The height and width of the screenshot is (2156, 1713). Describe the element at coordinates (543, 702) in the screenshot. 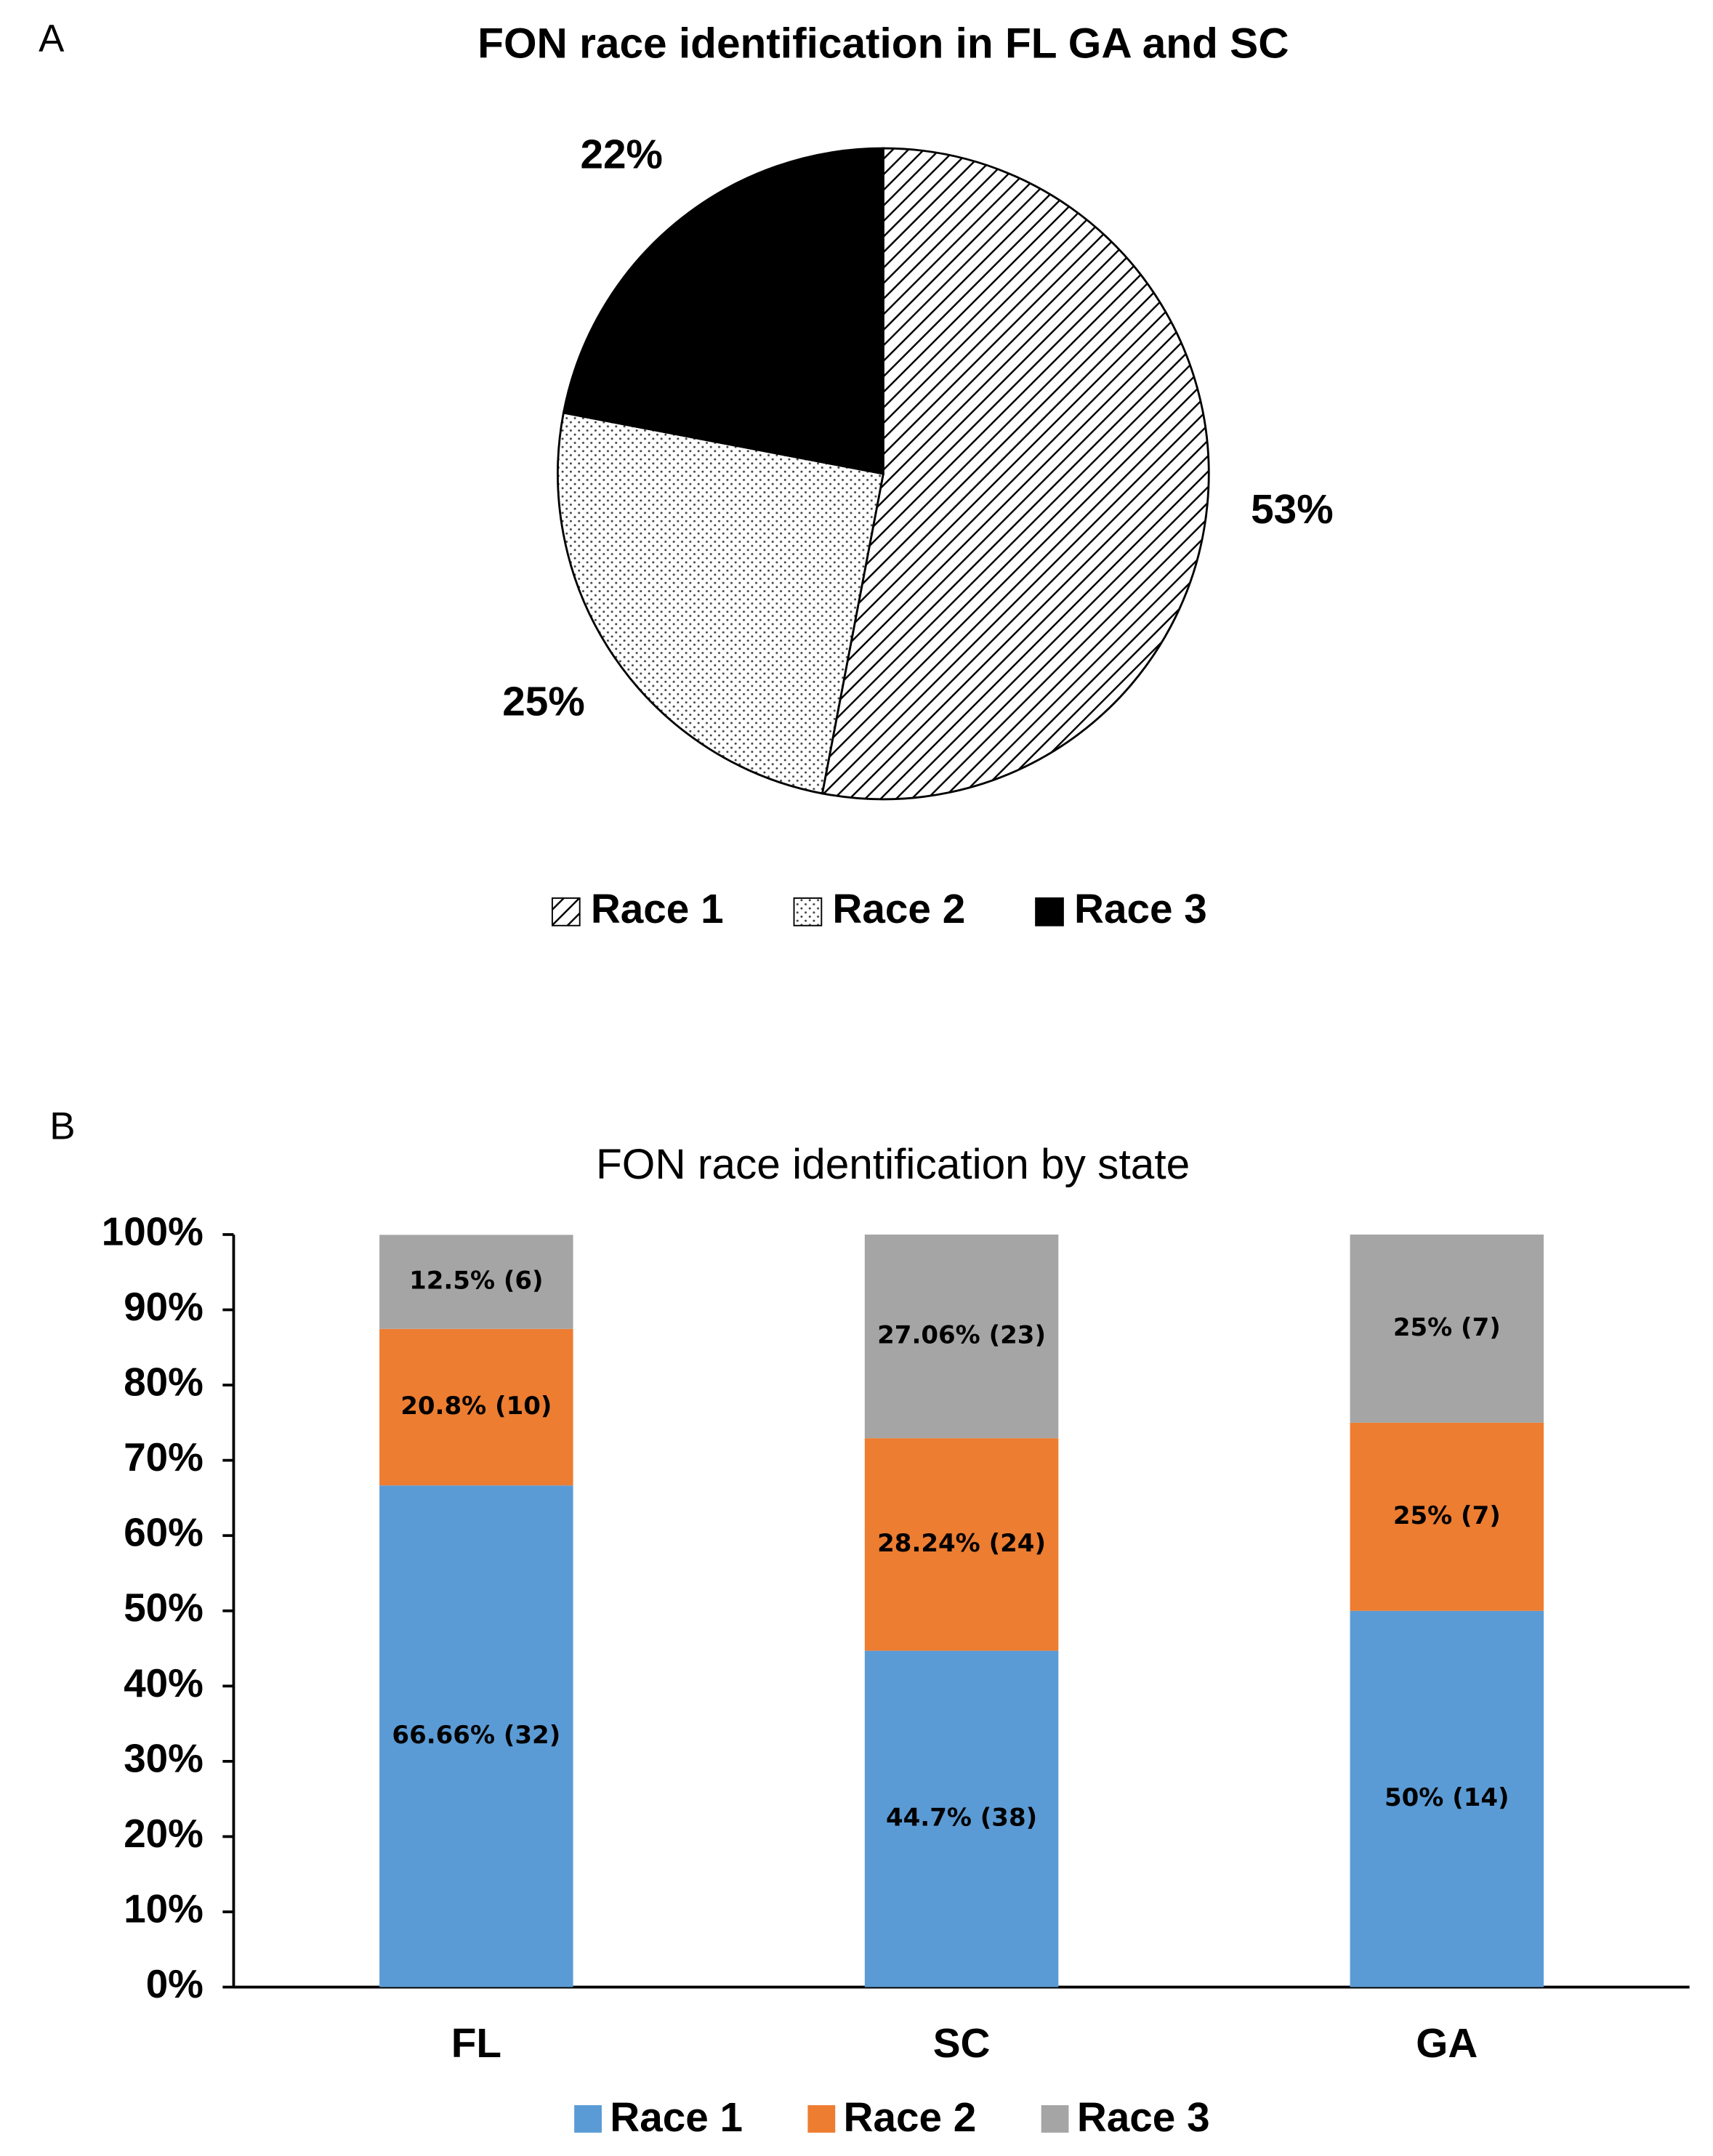

I see `data-label: 25%` at that location.